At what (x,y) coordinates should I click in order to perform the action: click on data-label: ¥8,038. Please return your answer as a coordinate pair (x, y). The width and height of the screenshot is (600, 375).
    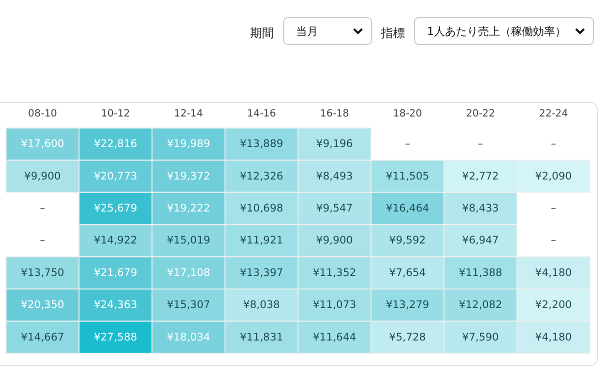
    Looking at the image, I should click on (261, 305).